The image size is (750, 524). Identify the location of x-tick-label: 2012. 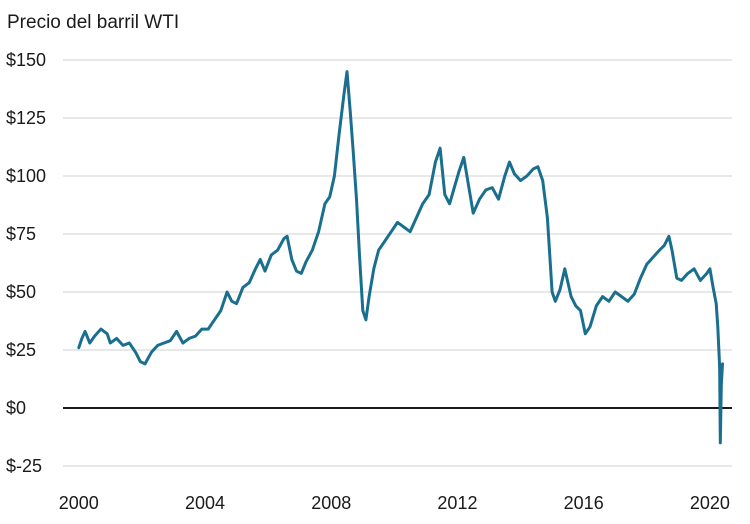
(457, 503).